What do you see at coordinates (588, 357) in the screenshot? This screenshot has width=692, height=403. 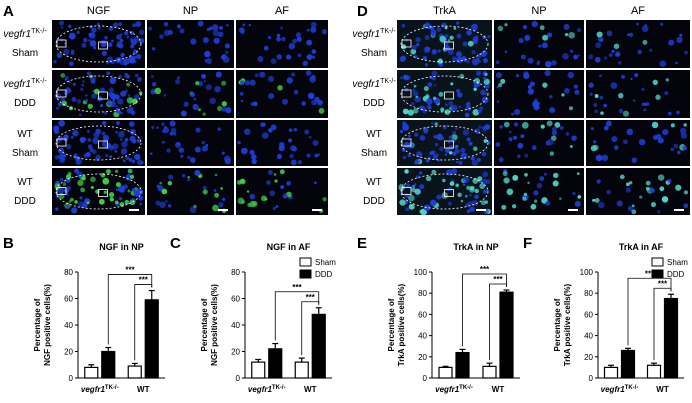 I see `y-tick-label: 20` at bounding box center [588, 357].